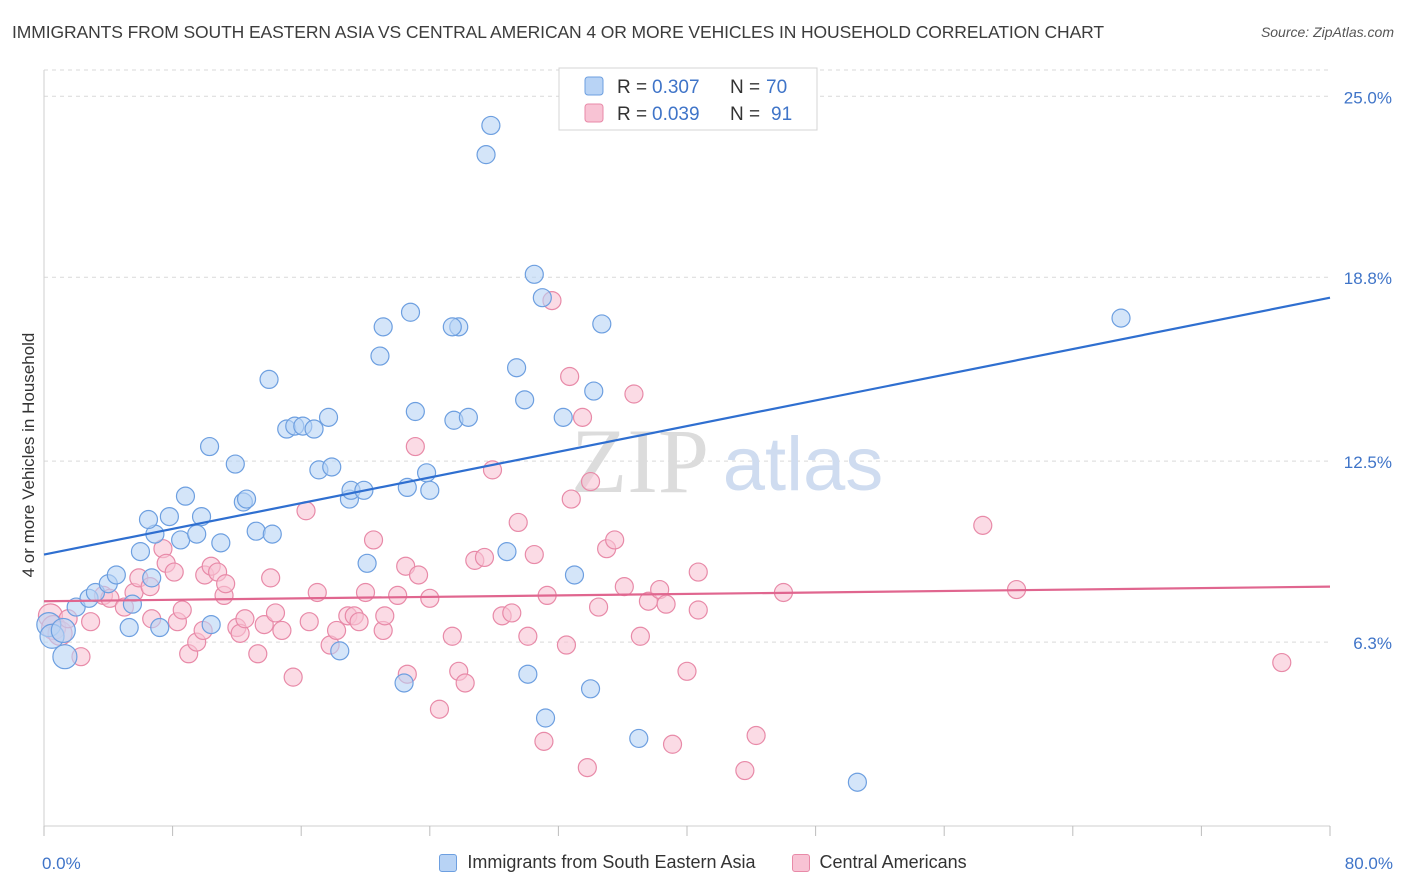 Image resolution: width=1406 pixels, height=892 pixels. What do you see at coordinates (745, 87) in the screenshot?
I see `legend-n-label-blue: N =` at bounding box center [745, 87].